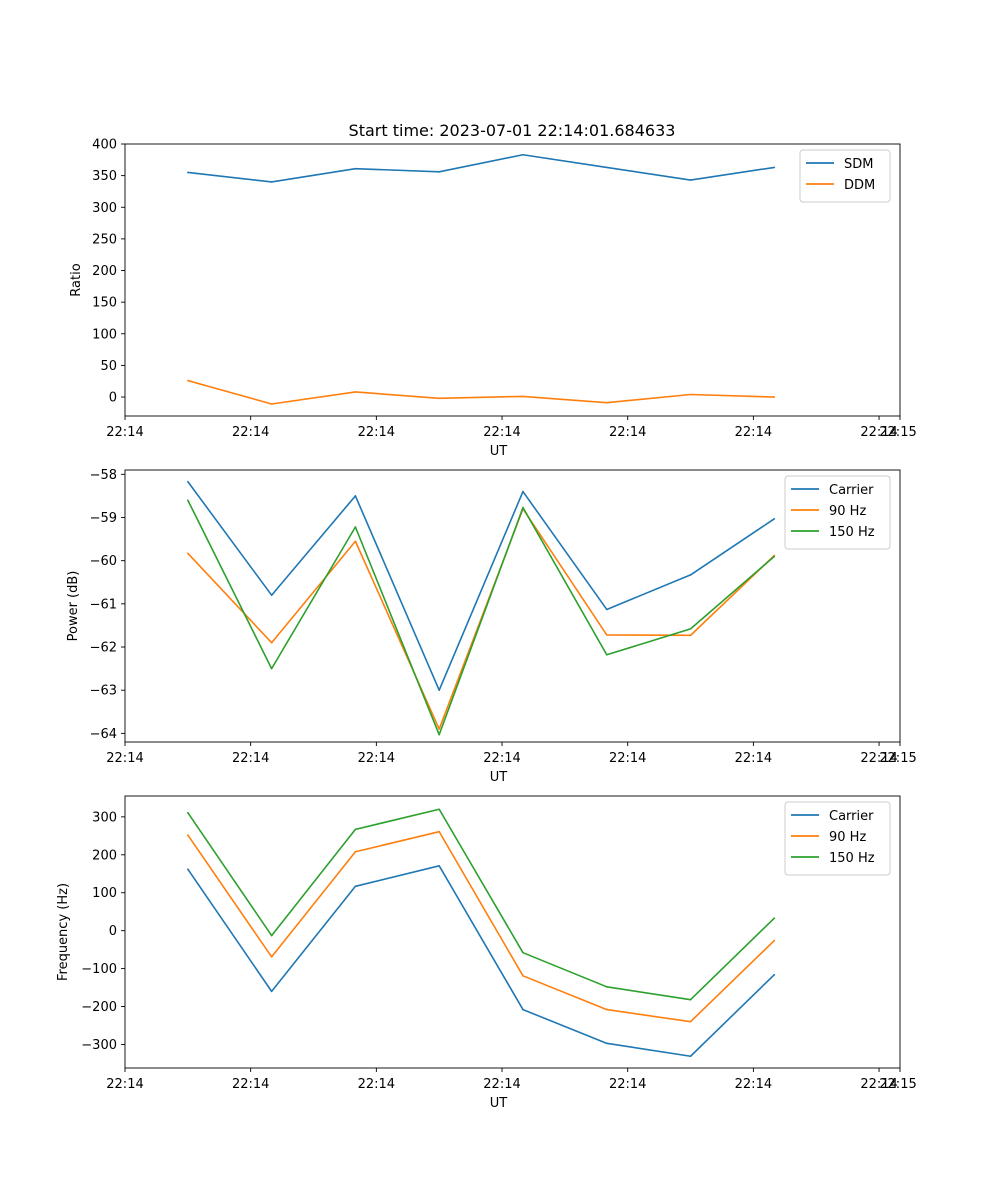  Describe the element at coordinates (481, 392) in the screenshot. I see `series-line-ddm` at that location.